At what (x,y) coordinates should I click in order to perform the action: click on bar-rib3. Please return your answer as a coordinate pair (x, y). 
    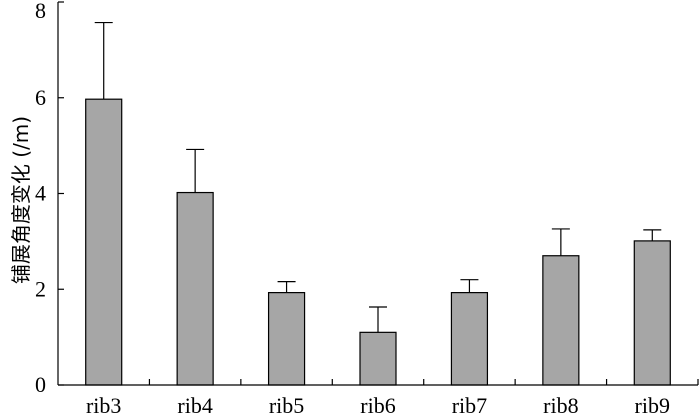
    Looking at the image, I should click on (104, 242).